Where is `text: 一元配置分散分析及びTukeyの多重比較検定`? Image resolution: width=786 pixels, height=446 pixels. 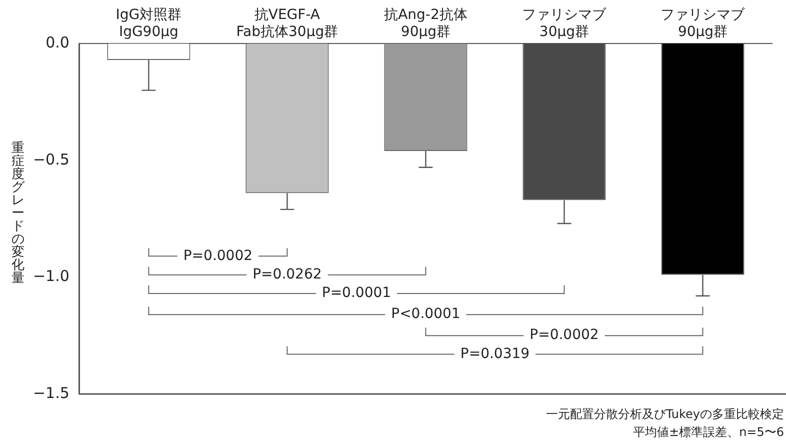 text: 一元配置分散分析及びTukeyの多重比較検定 is located at coordinates (665, 414).